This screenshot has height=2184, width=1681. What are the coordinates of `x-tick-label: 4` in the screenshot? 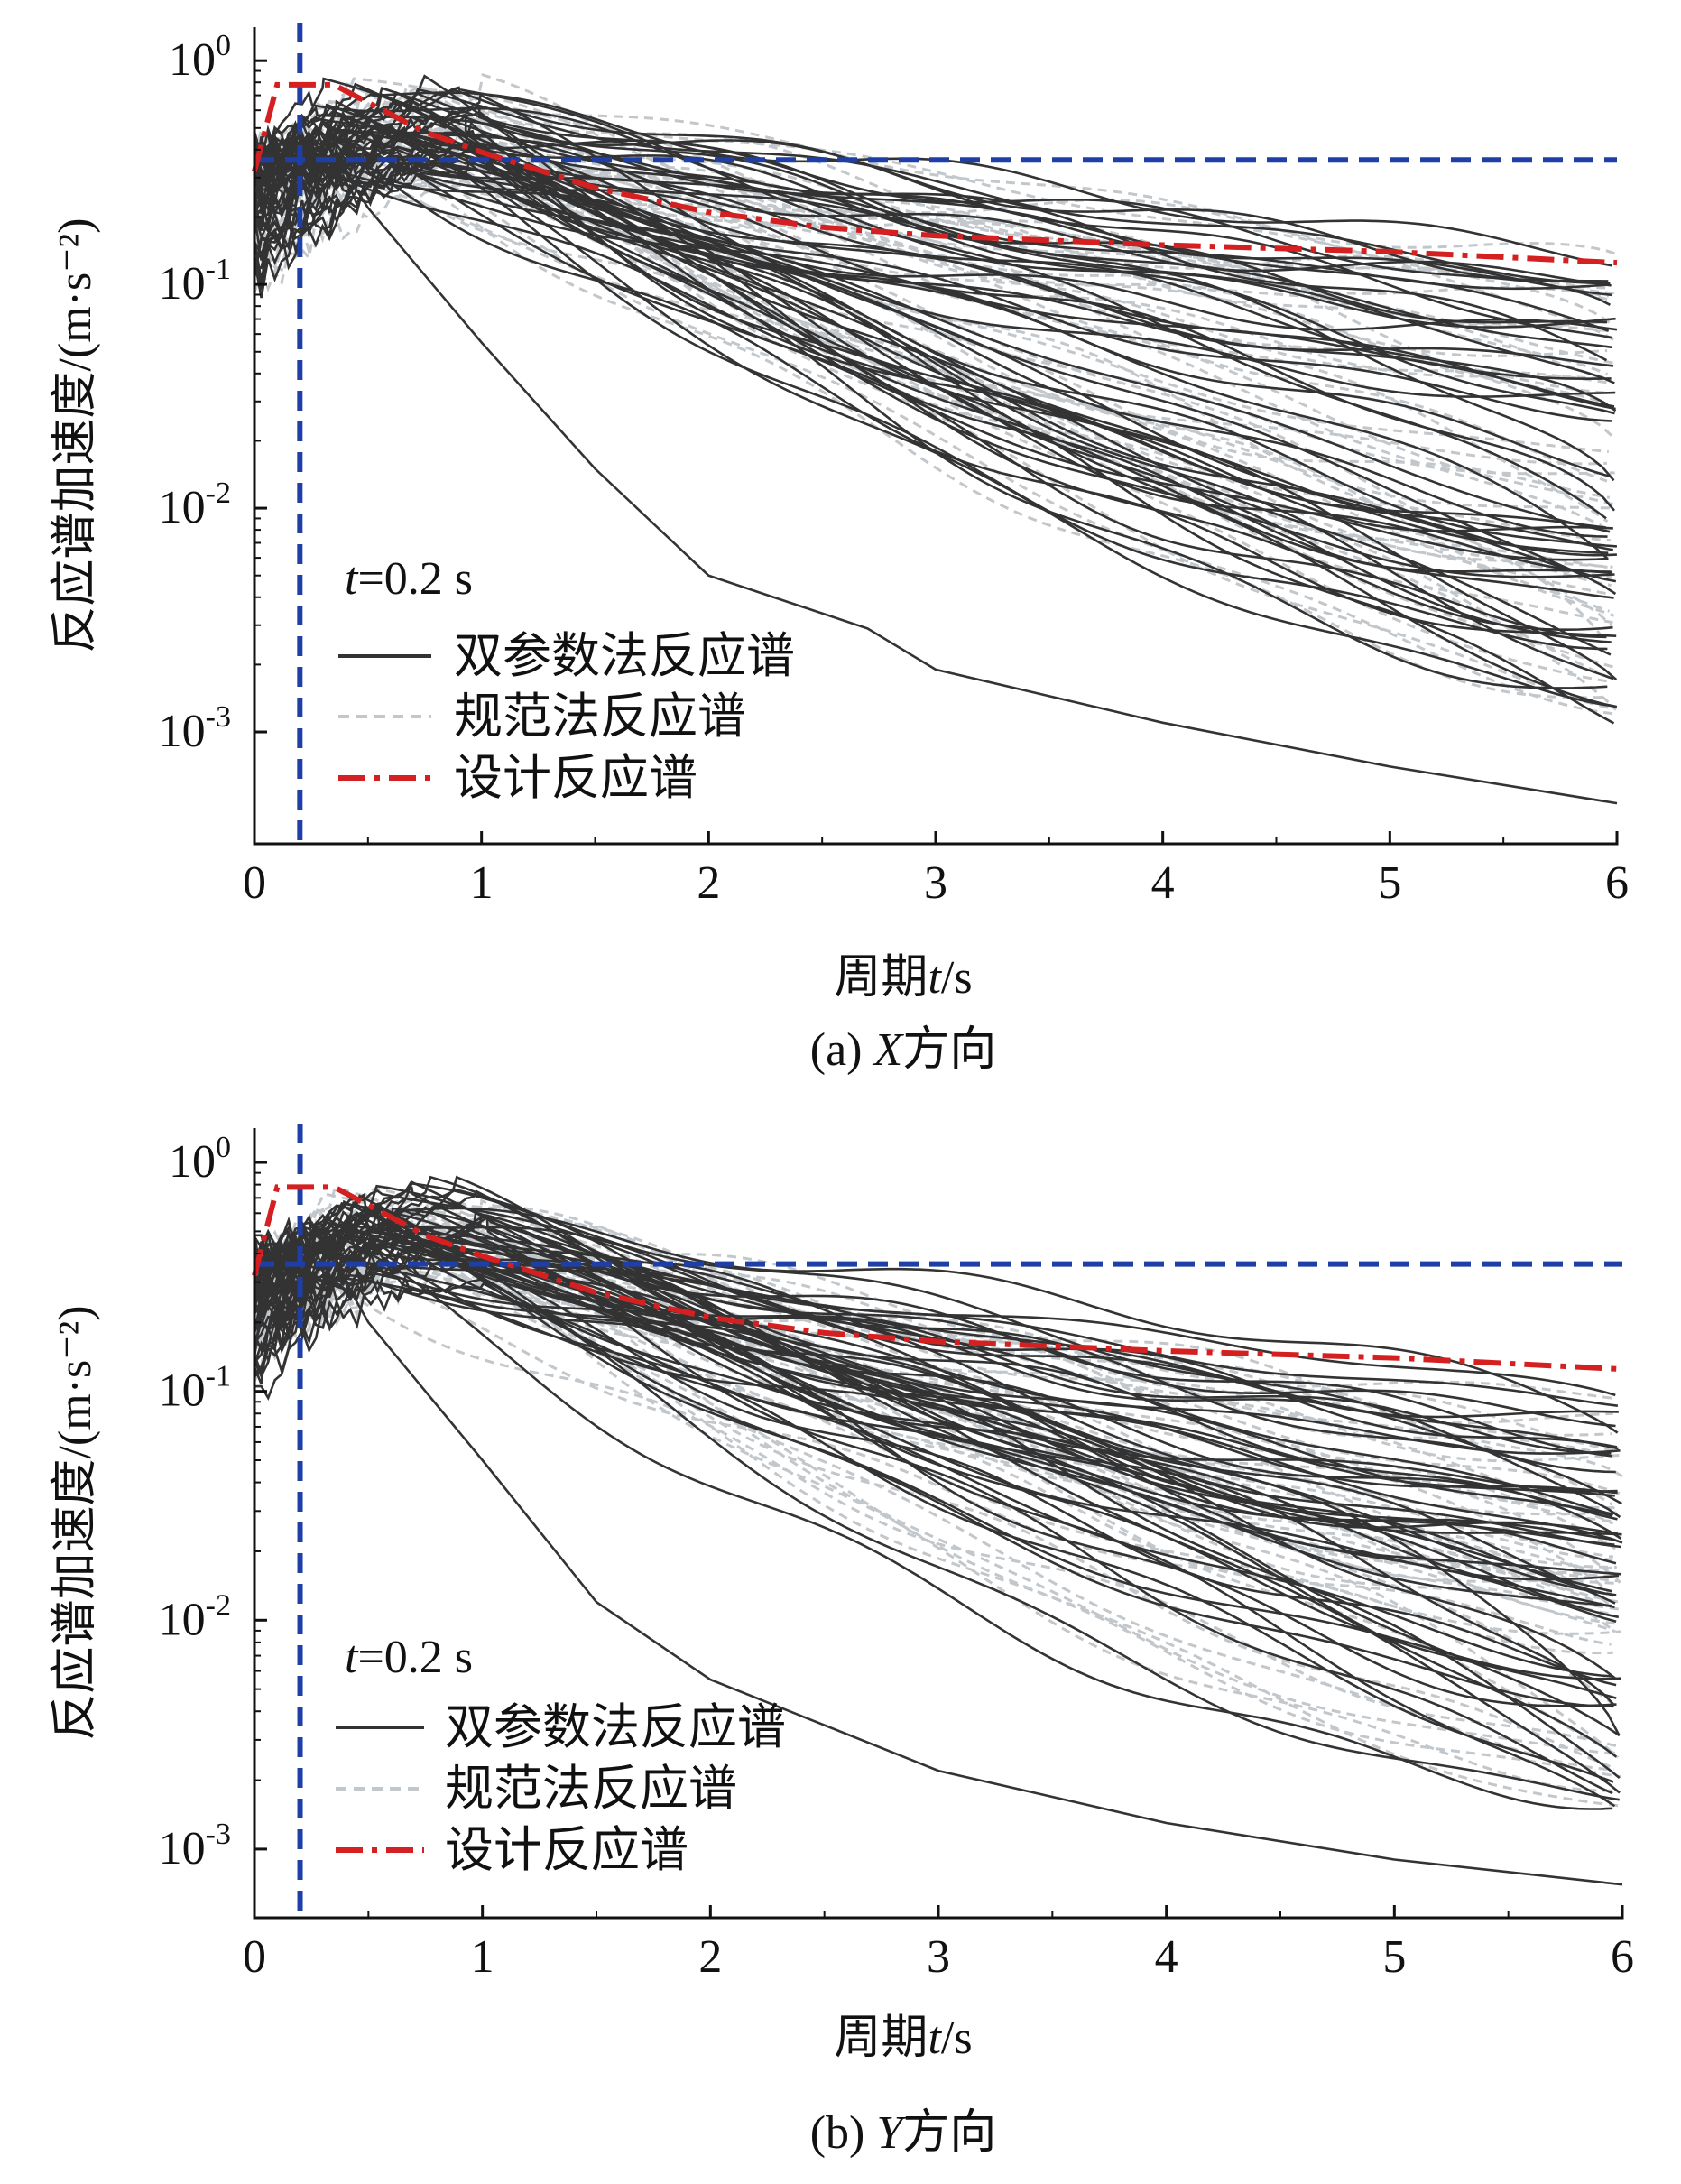 It's located at (1163, 883).